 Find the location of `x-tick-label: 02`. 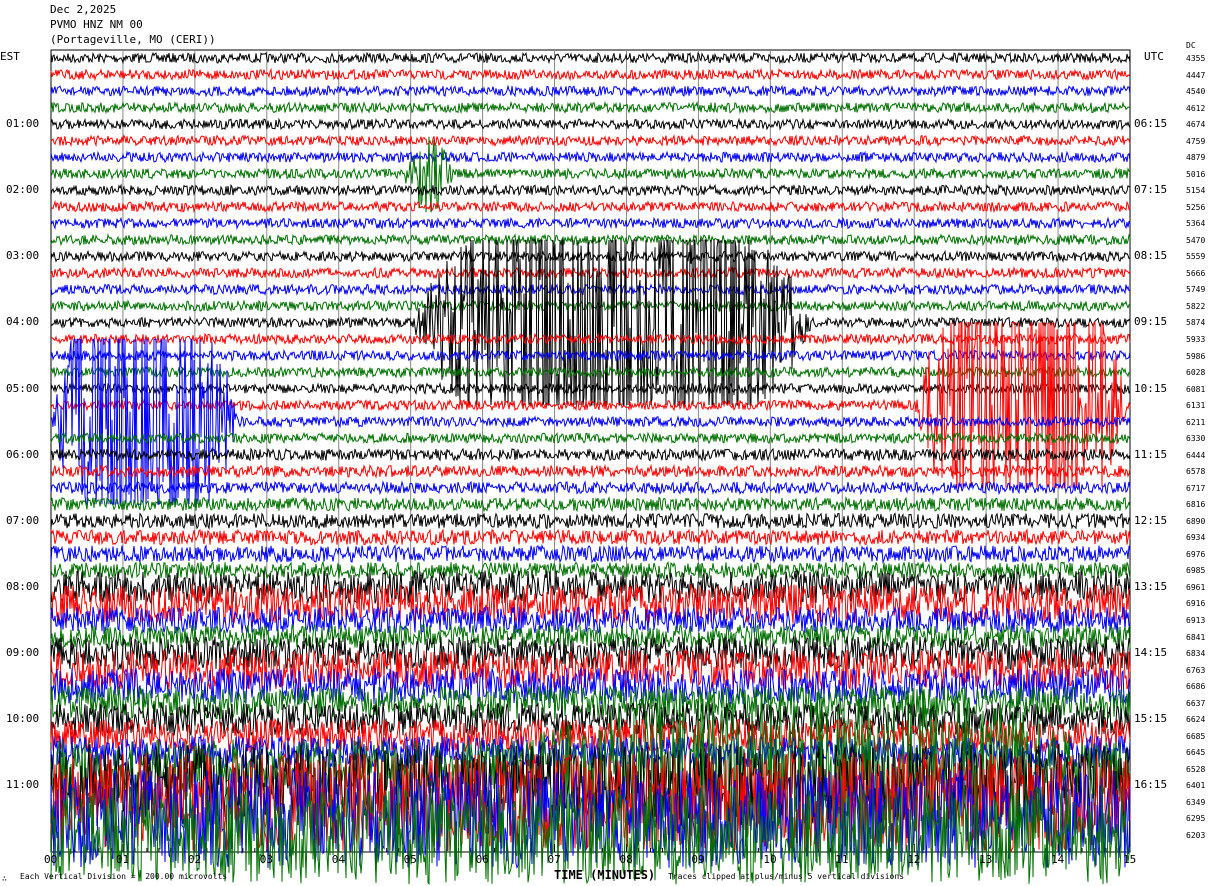

x-tick-label: 02 is located at coordinates (194, 859).